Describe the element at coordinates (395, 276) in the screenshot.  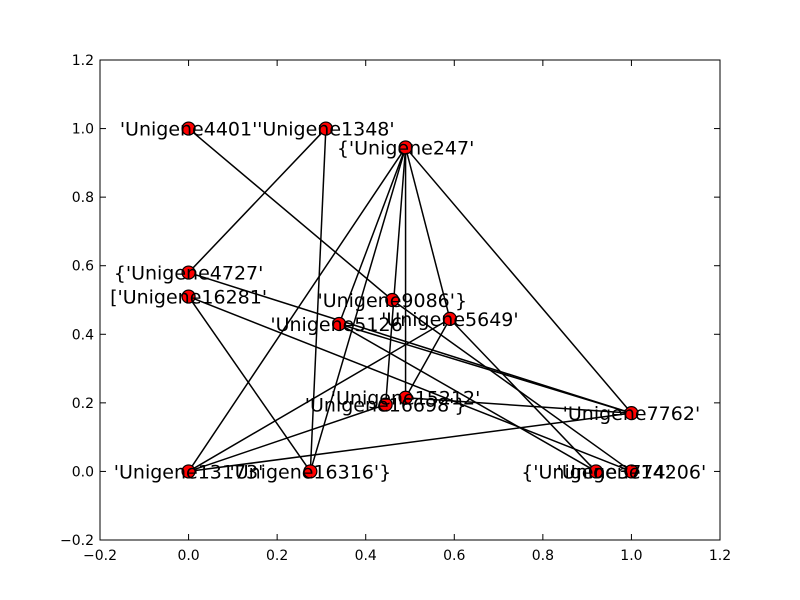
I see `edge-n247-n16698` at that location.